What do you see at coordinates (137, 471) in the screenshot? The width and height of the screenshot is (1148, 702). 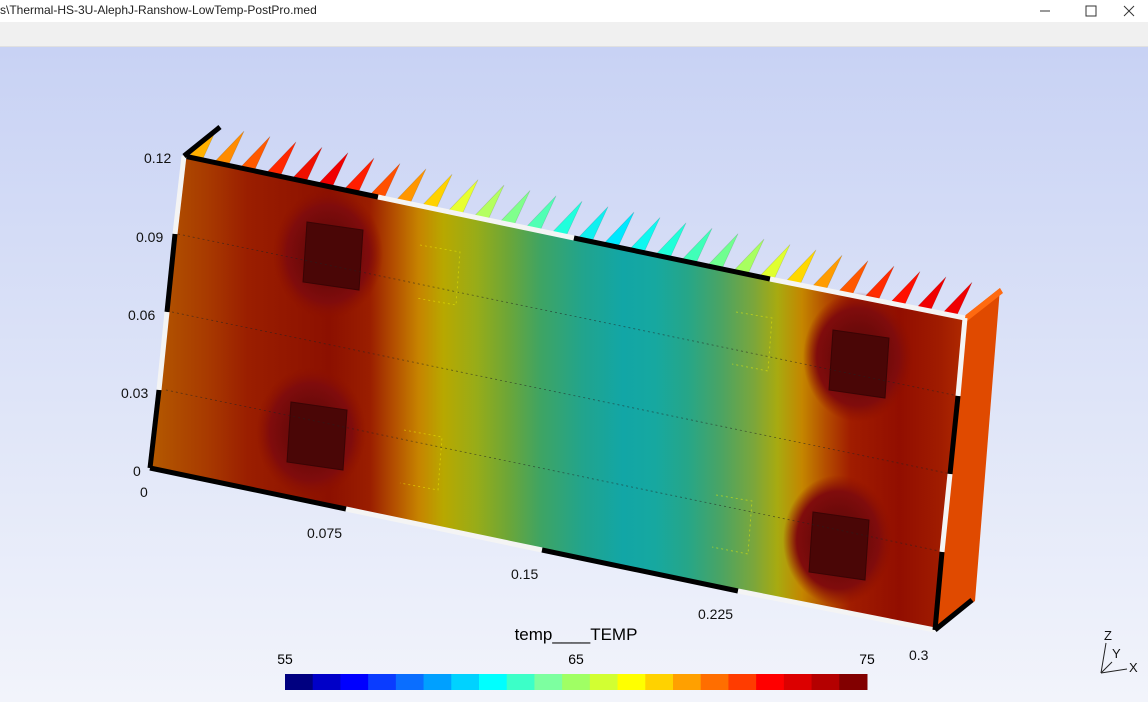 I see `z-tick-label: 0` at bounding box center [137, 471].